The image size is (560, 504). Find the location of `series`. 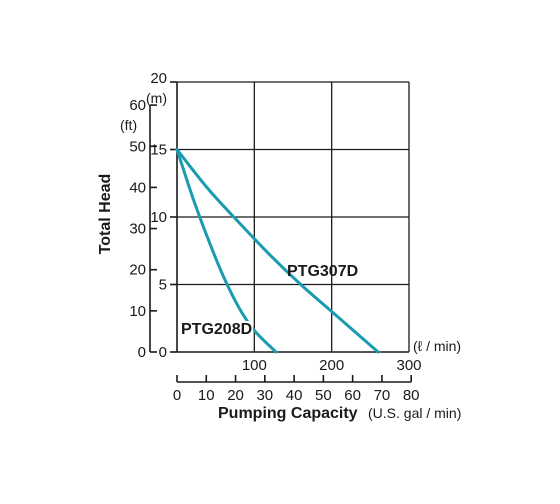

series is located at coordinates (277, 251).